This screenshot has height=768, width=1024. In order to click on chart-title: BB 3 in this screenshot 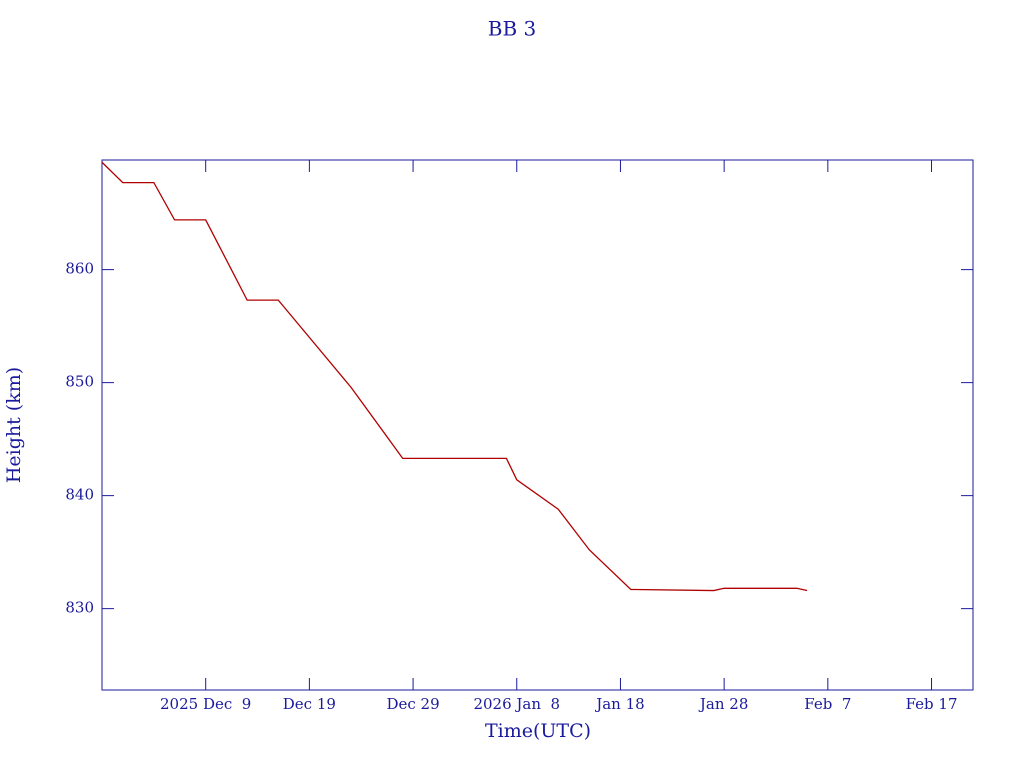, I will do `click(512, 29)`.